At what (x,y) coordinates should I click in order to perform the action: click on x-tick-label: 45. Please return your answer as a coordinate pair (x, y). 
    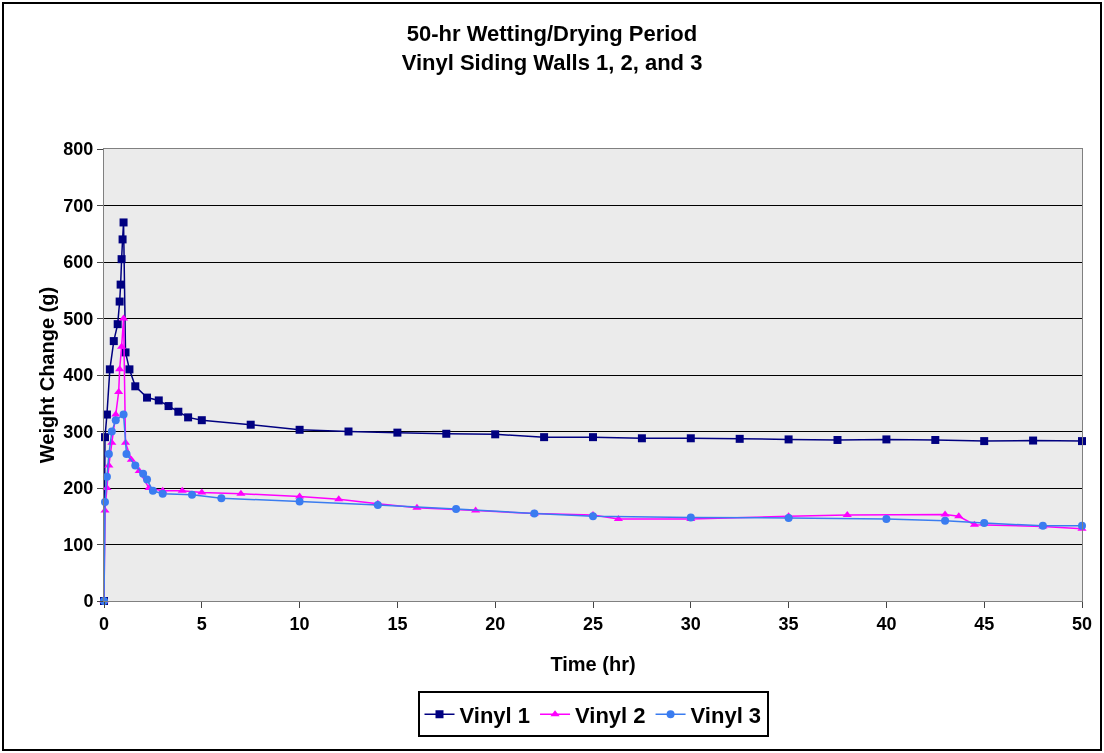
    Looking at the image, I should click on (984, 623).